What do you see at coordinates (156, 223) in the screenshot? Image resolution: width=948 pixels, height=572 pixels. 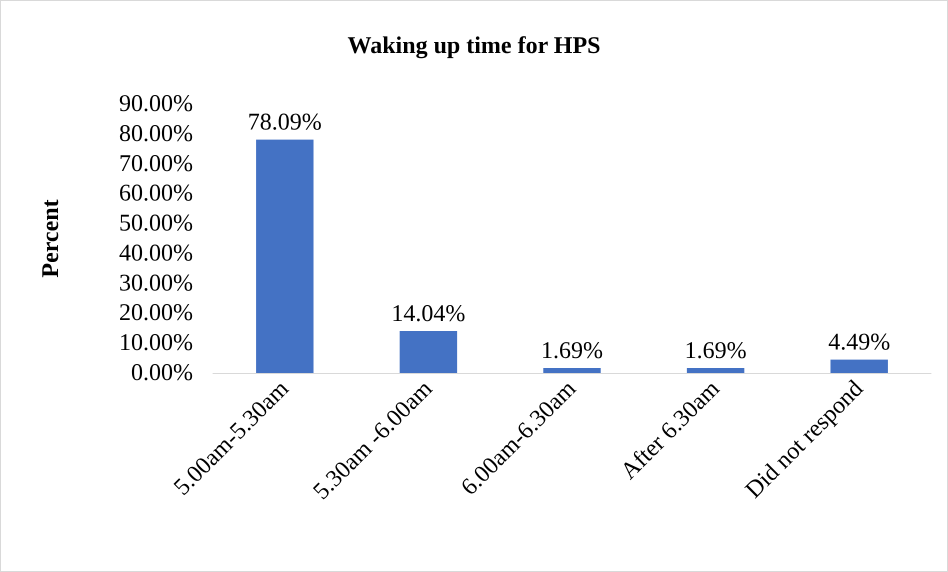 I see `y-tick-label: 50.00%` at bounding box center [156, 223].